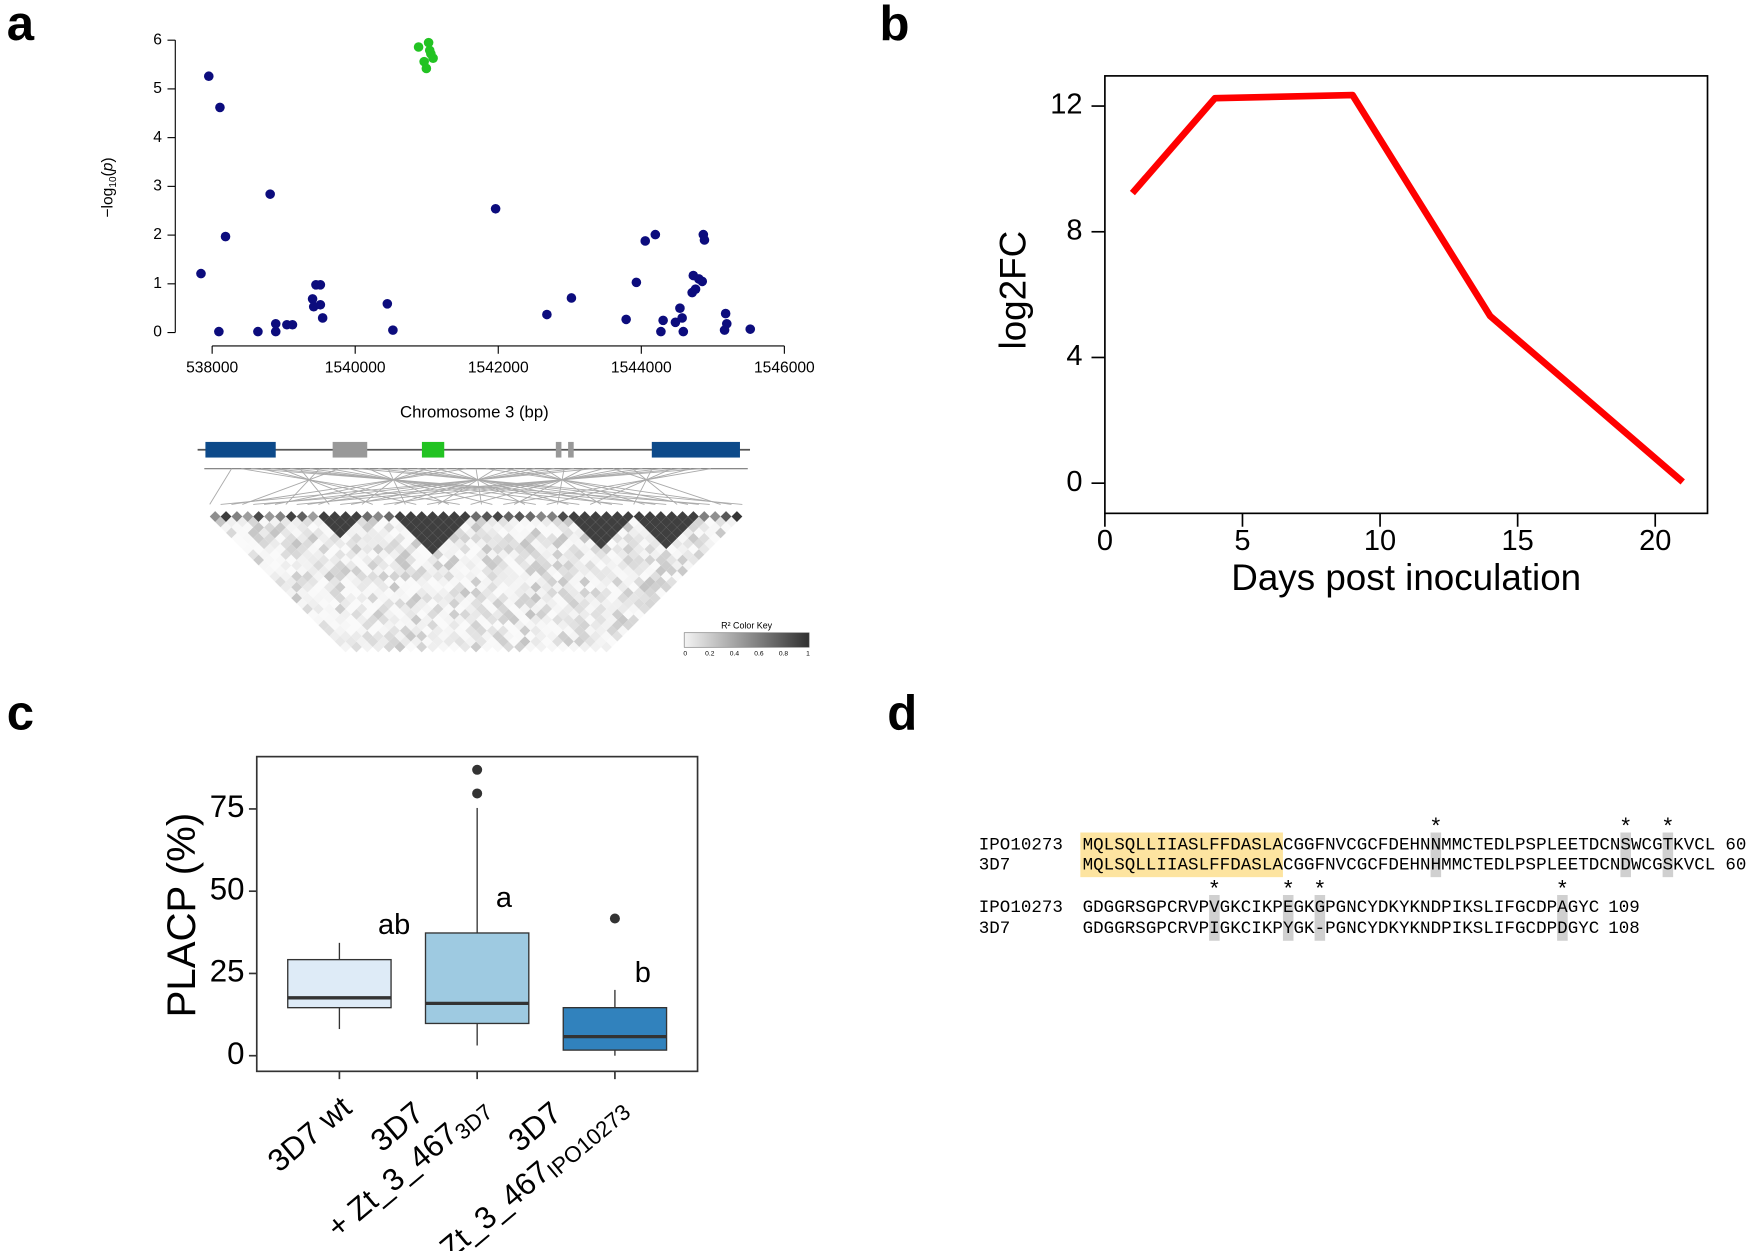 This screenshot has width=1750, height=1251. Describe the element at coordinates (474, 411) in the screenshot. I see `x-axis-title: Chromosome 3 (bp)` at that location.